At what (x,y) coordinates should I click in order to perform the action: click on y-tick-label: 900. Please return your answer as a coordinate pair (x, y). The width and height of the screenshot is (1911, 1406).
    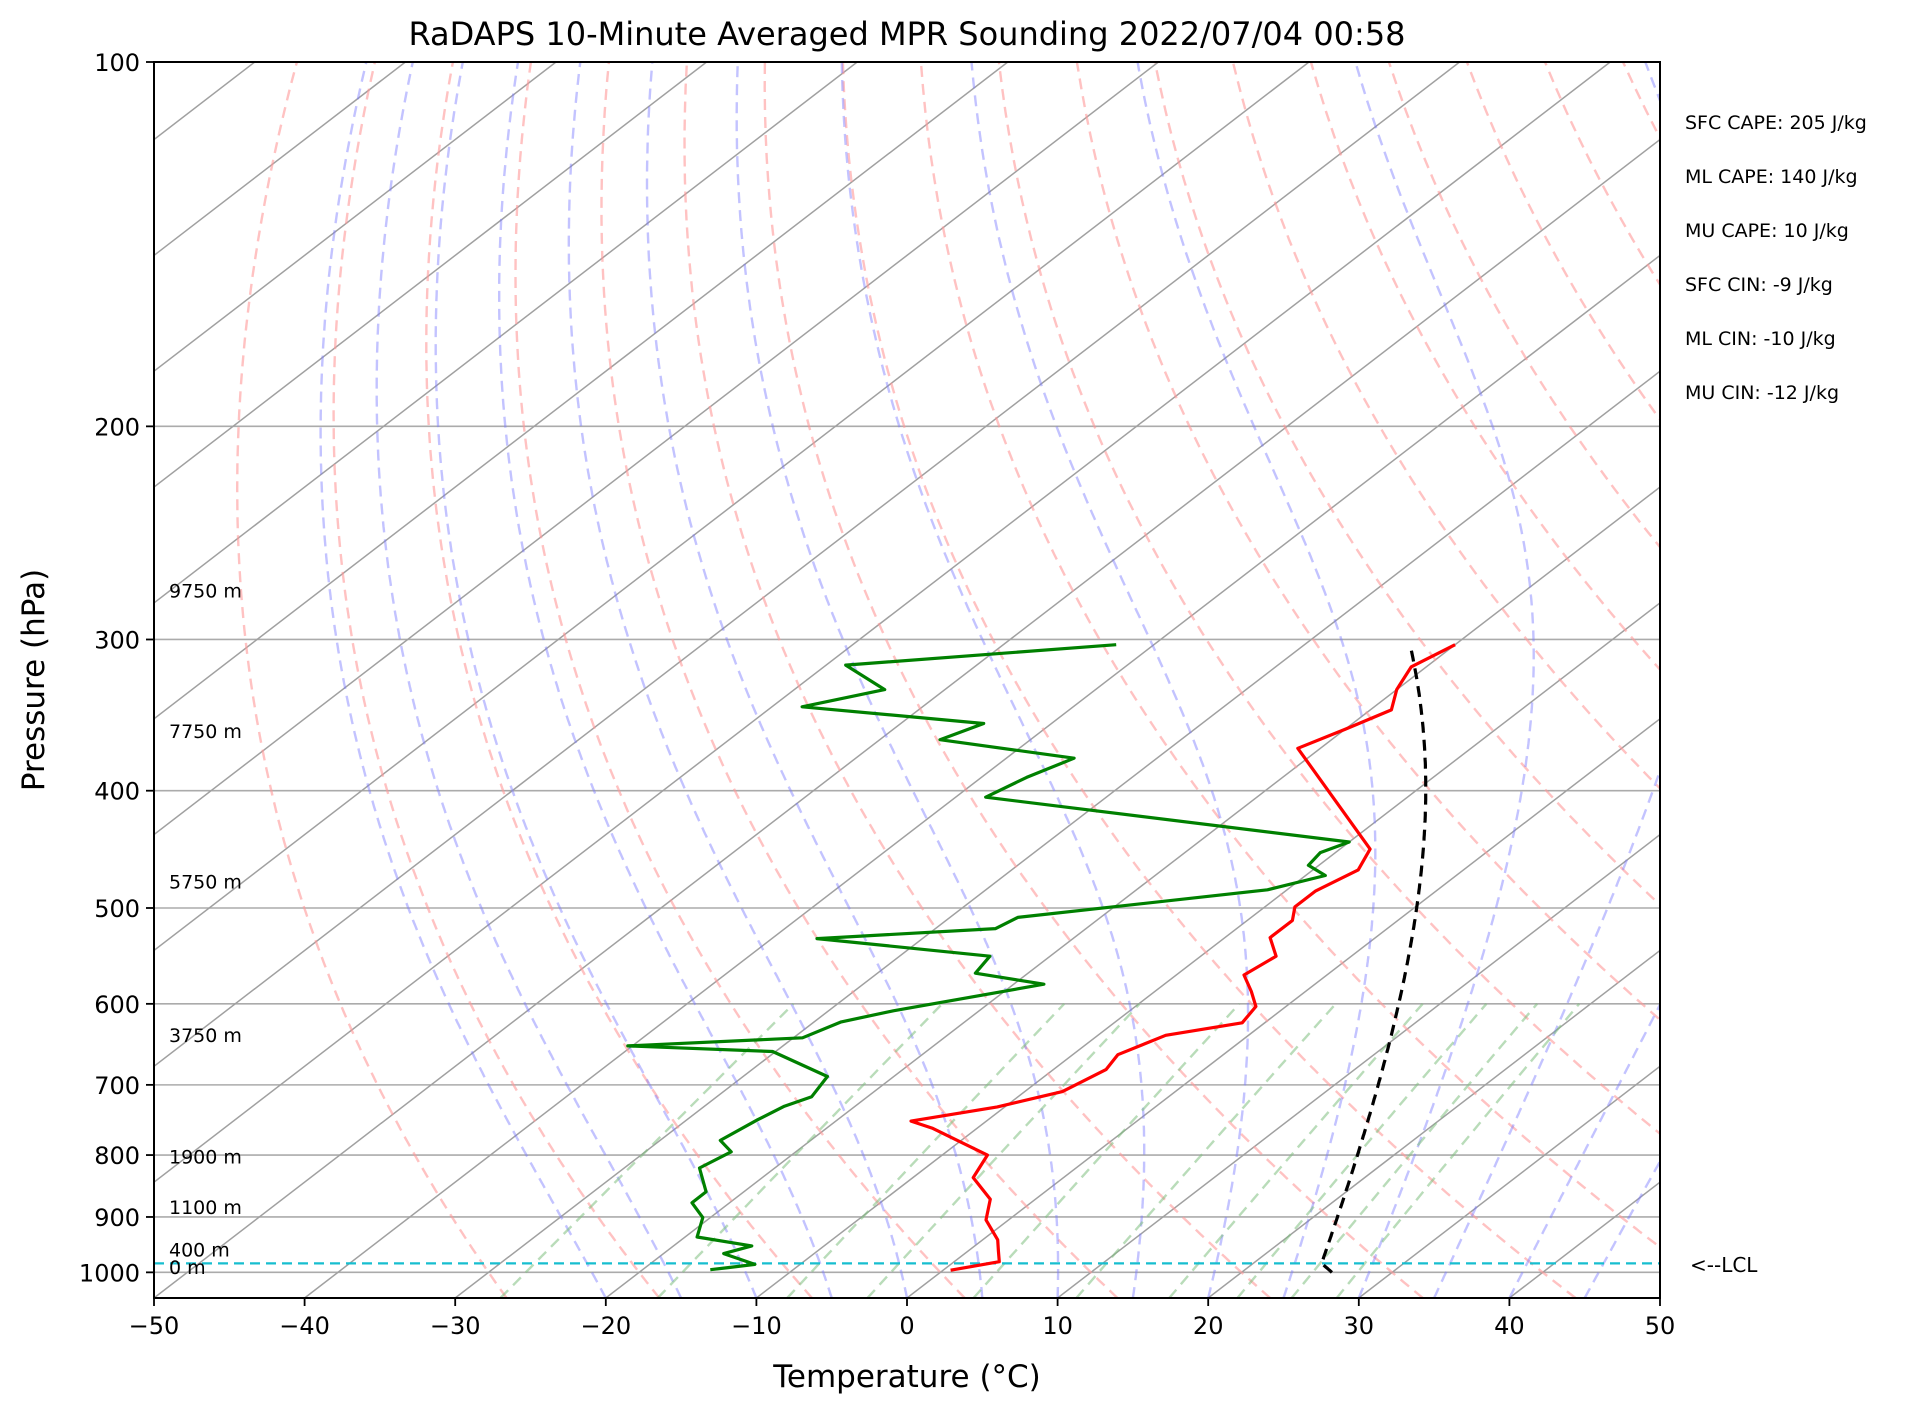
    Looking at the image, I should click on (117, 1218).